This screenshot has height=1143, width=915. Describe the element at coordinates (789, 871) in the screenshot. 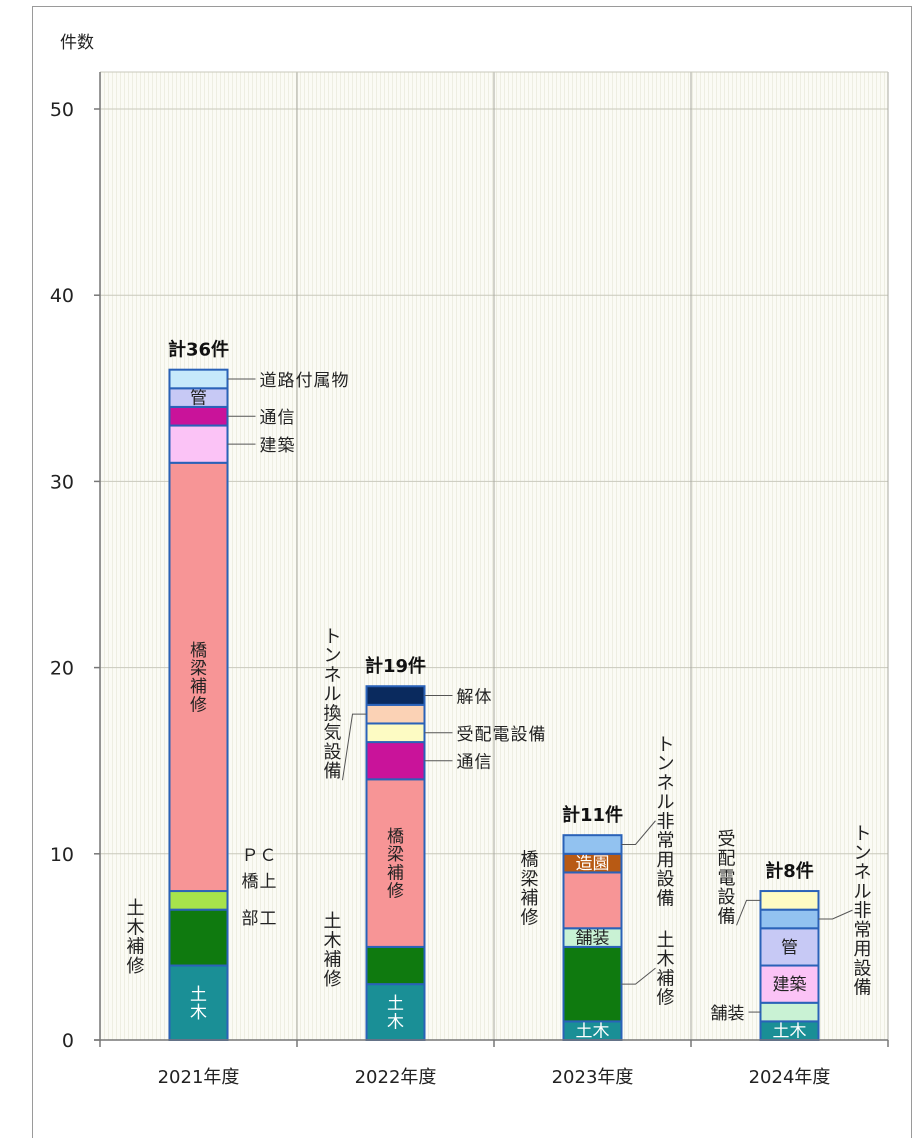

I see `total-label: 計8件` at that location.